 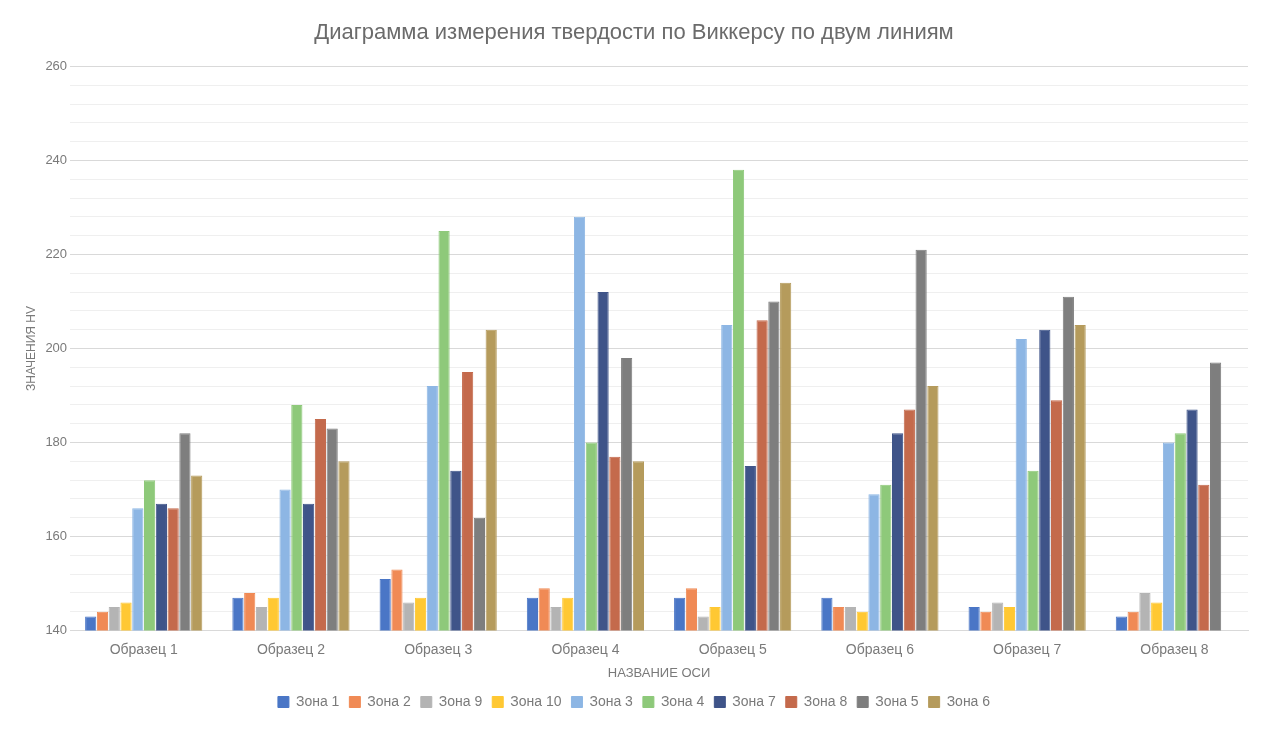 I want to click on x-tick-label: Образец 3, so click(x=438, y=648).